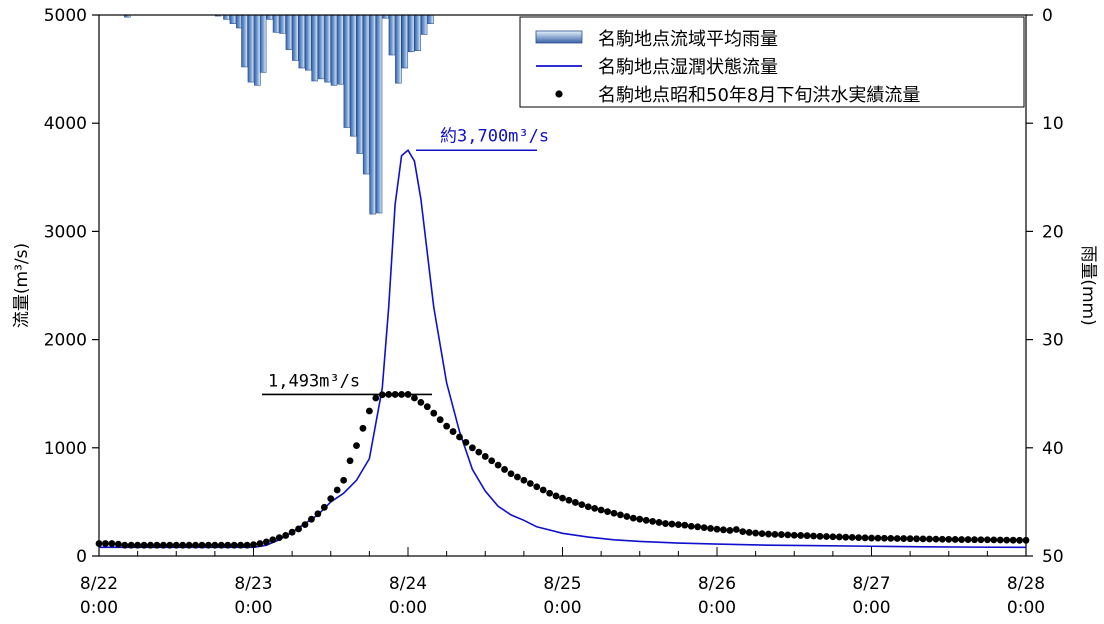 Image resolution: width=1104 pixels, height=624 pixels. I want to click on right-axis-tick-label: 50, so click(1053, 557).